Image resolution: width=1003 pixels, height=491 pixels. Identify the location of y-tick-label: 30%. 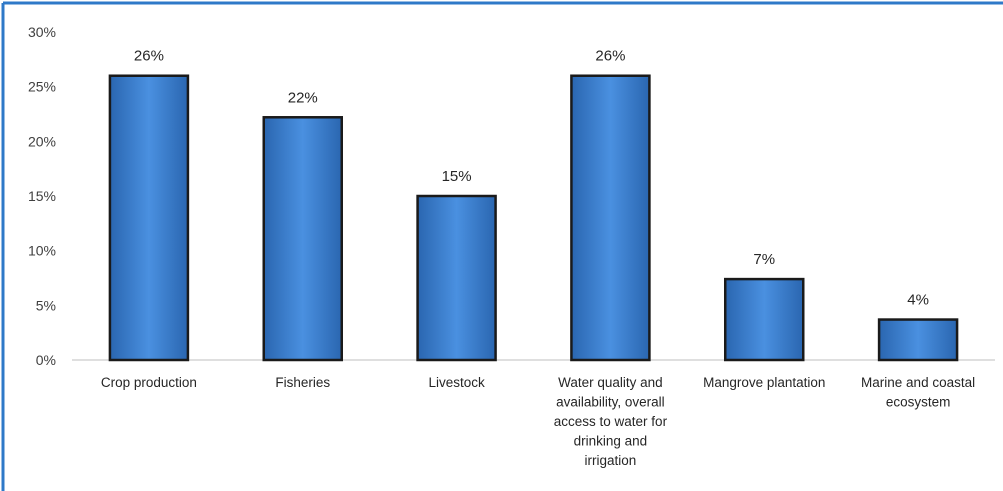
(42, 32).